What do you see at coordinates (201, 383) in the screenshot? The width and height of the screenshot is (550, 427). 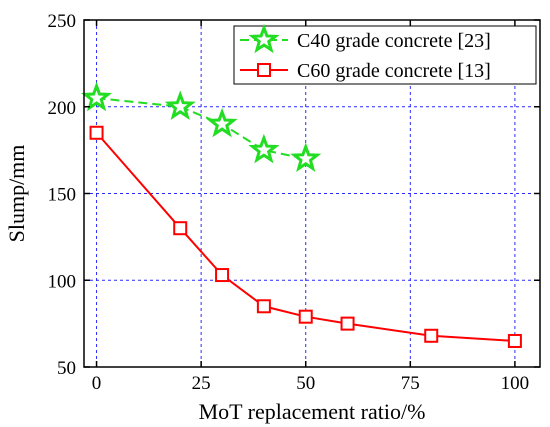 I see `x-tick-label: 25` at bounding box center [201, 383].